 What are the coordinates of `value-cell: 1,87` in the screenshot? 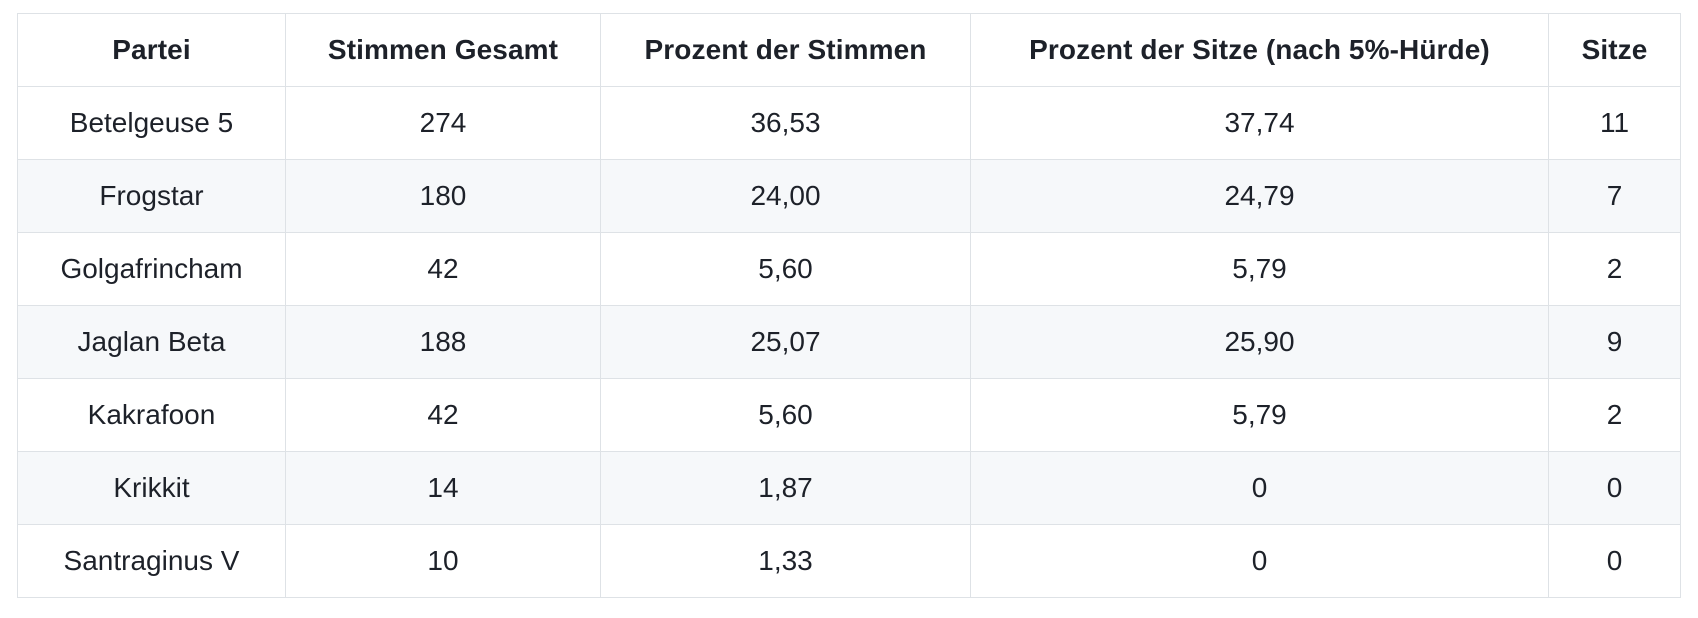 It's located at (785, 488).